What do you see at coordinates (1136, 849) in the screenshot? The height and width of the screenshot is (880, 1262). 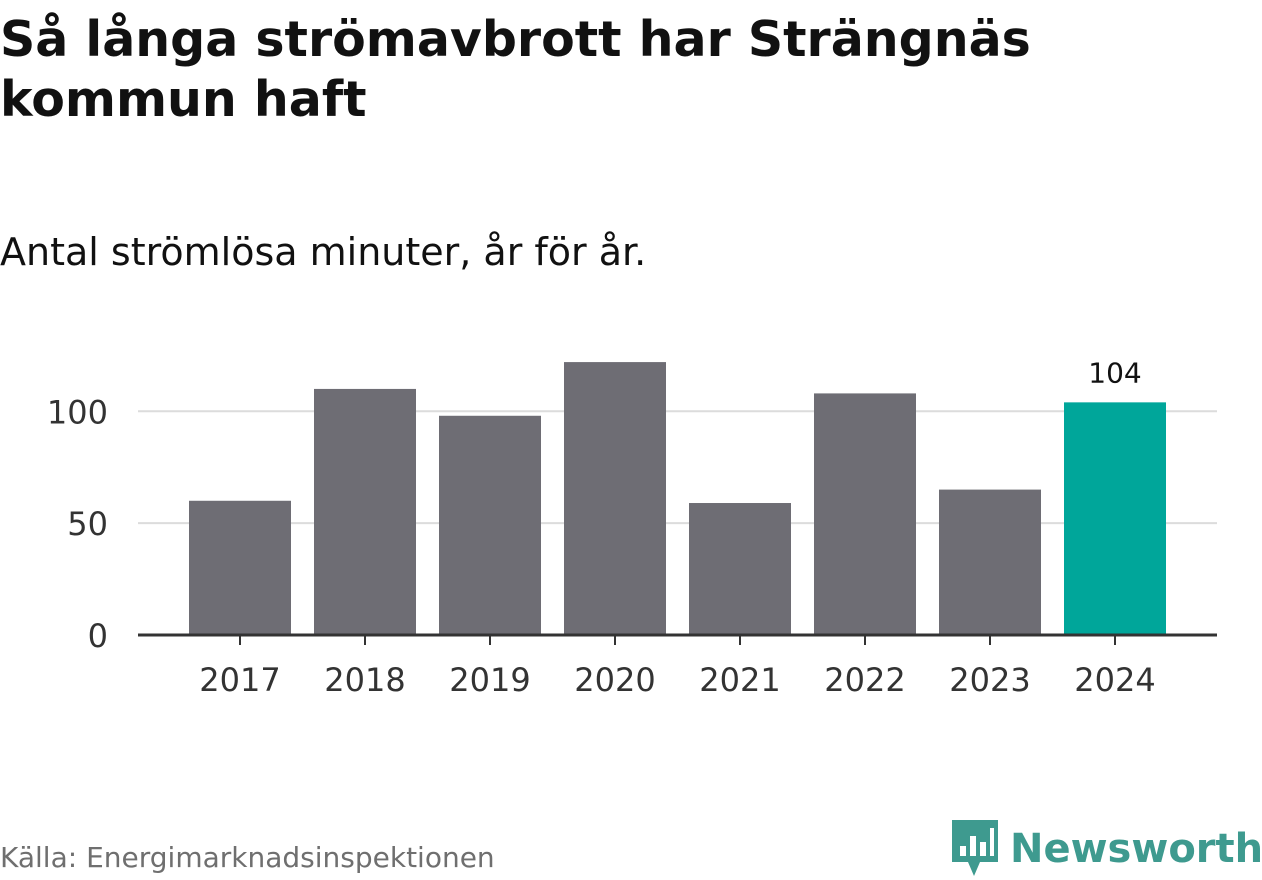 I see `brand-name: Newsworthy` at bounding box center [1136, 849].